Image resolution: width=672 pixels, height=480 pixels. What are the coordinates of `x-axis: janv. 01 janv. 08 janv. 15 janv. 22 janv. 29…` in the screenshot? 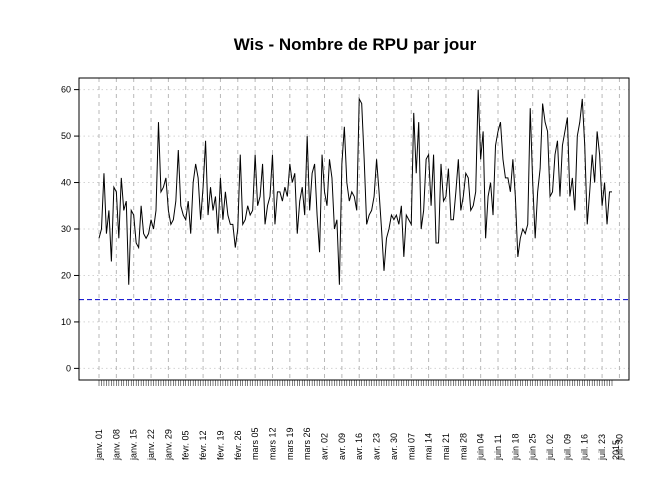 It's located at (359, 420).